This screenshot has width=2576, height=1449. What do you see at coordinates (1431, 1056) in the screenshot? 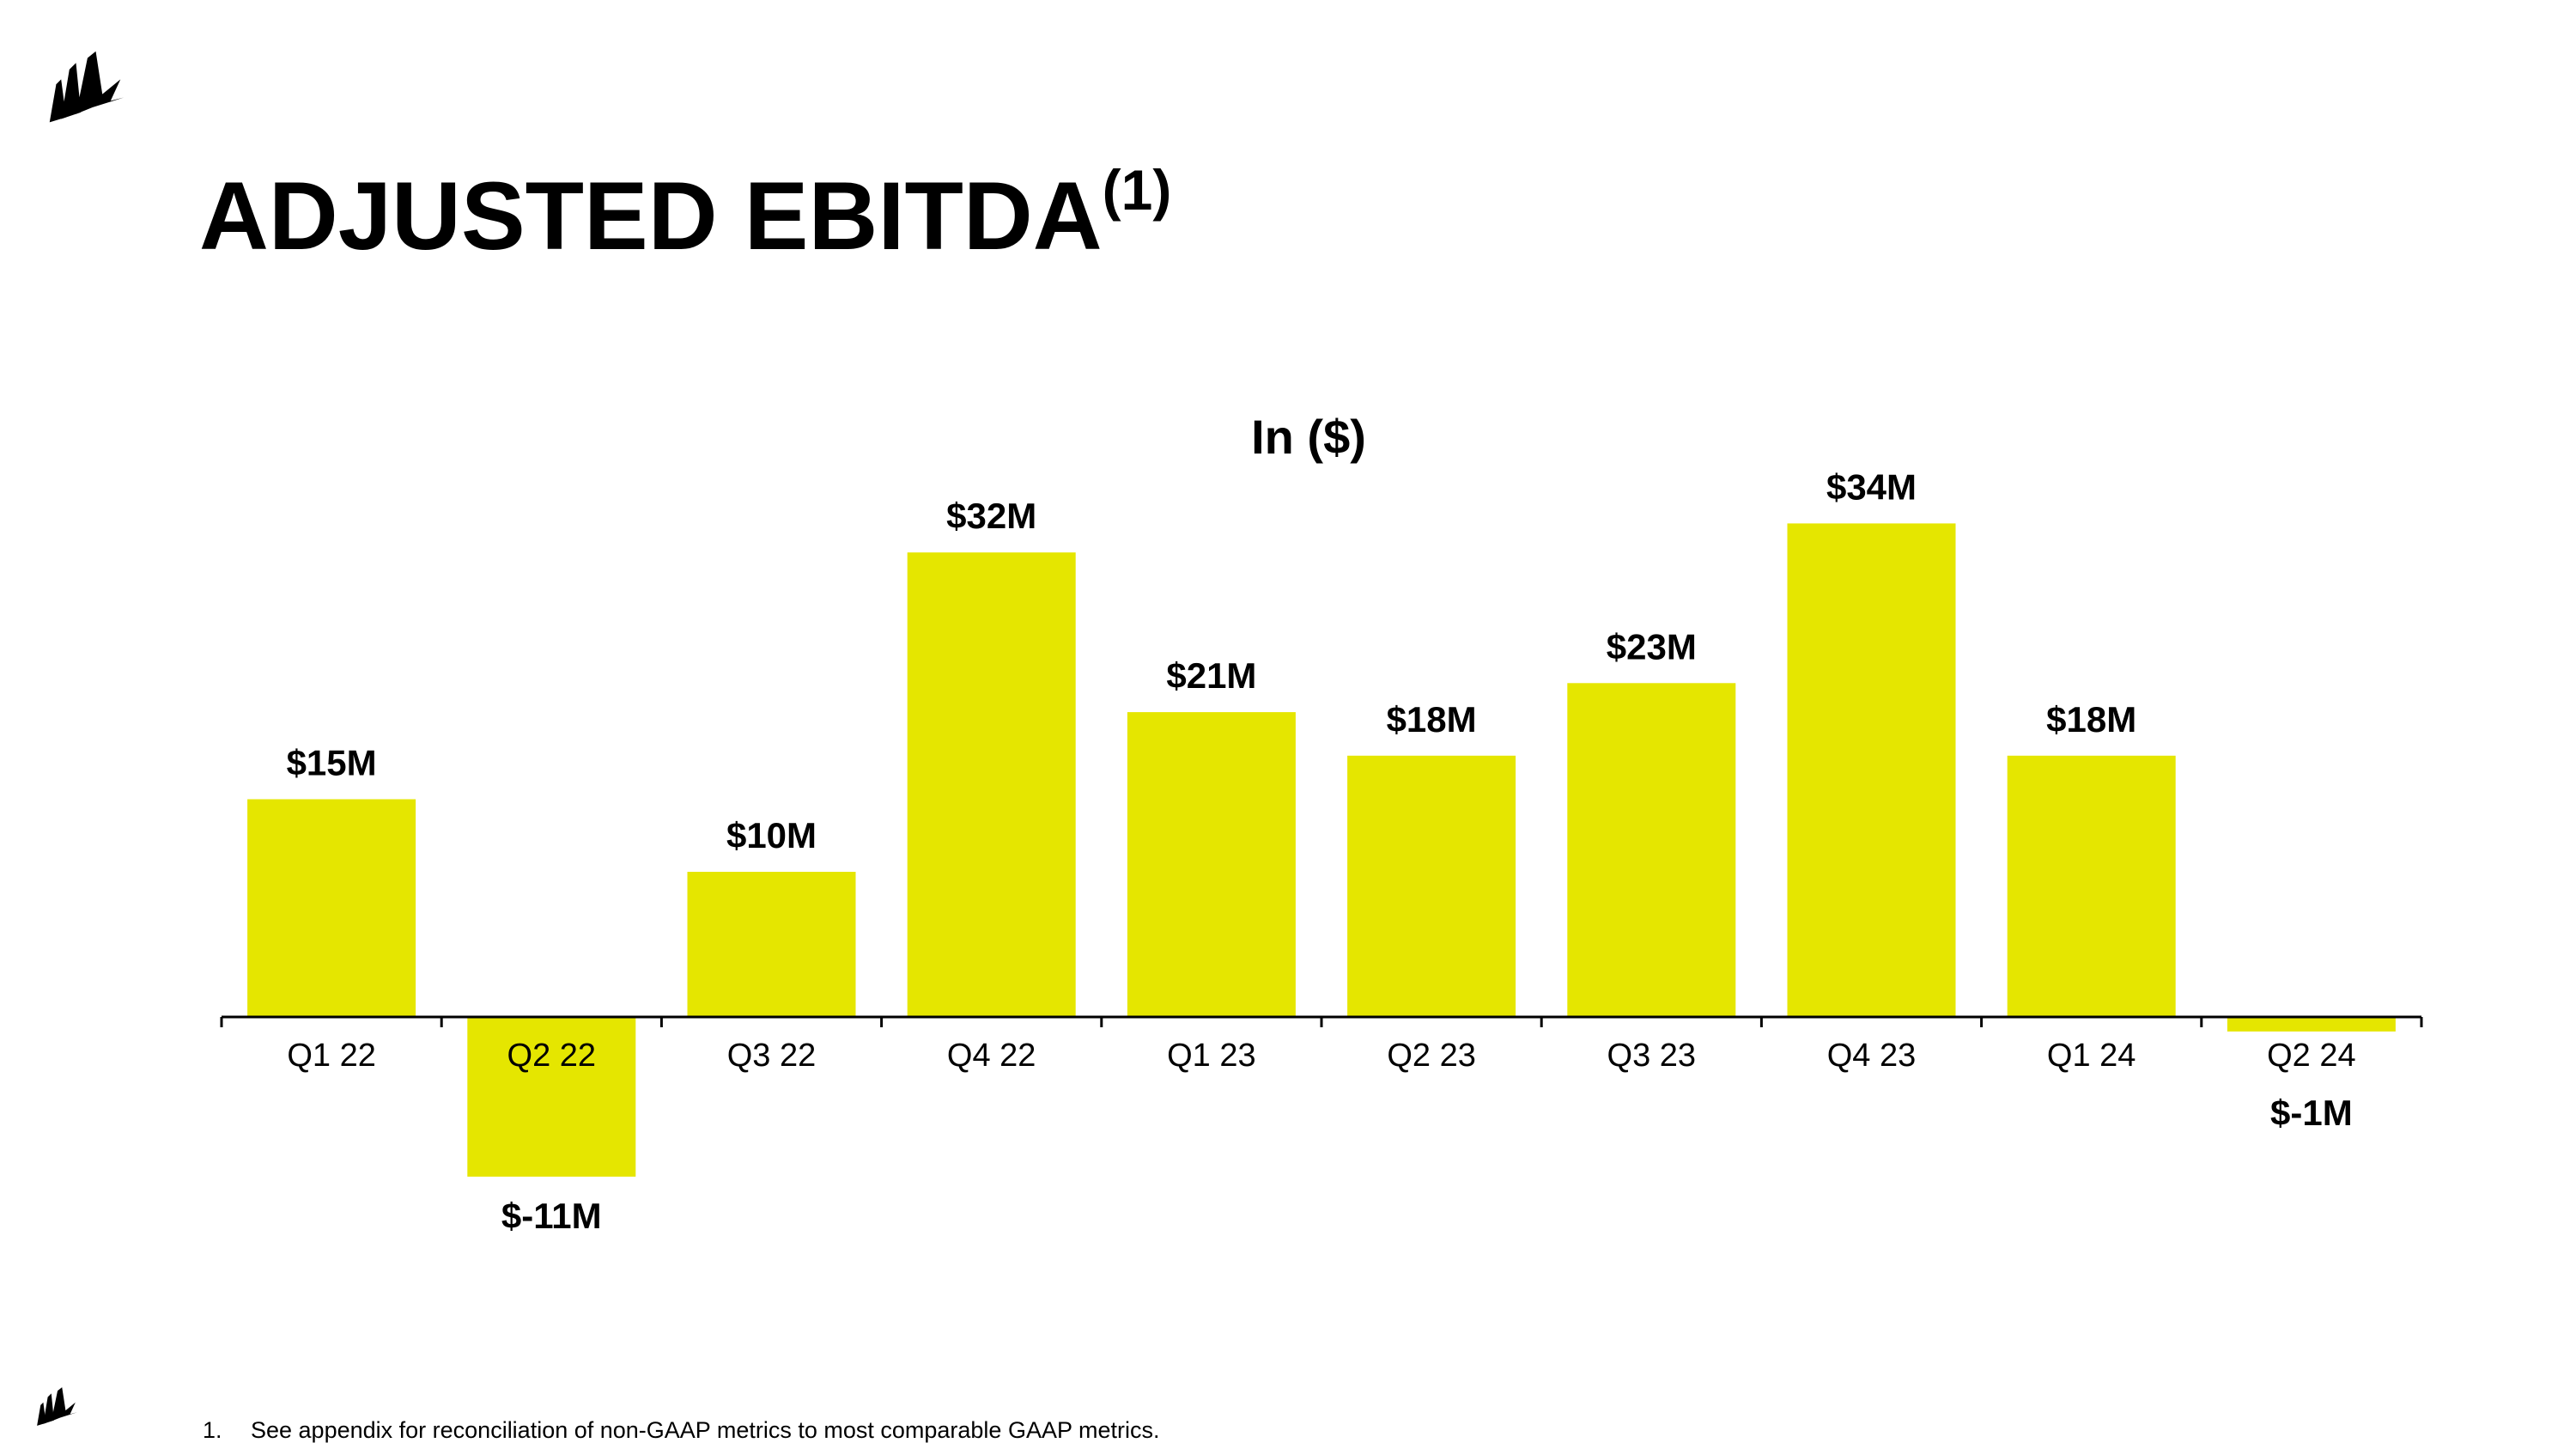
I see `x-tick-label: Q2 23` at bounding box center [1431, 1056].